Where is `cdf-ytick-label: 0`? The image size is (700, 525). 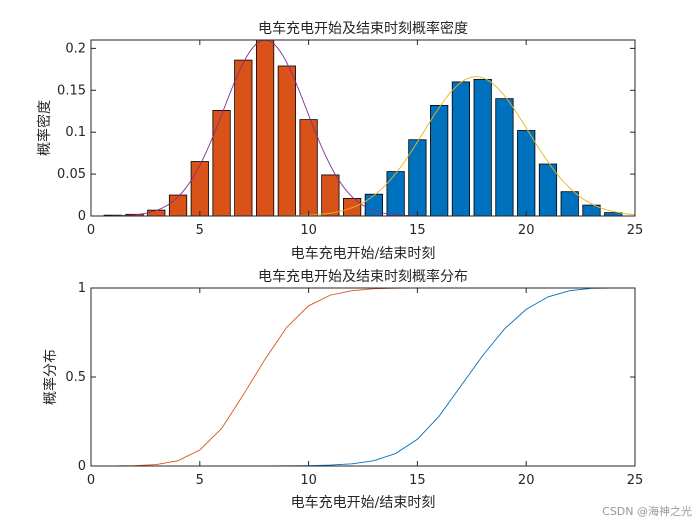 cdf-ytick-label: 0 is located at coordinates (82, 466).